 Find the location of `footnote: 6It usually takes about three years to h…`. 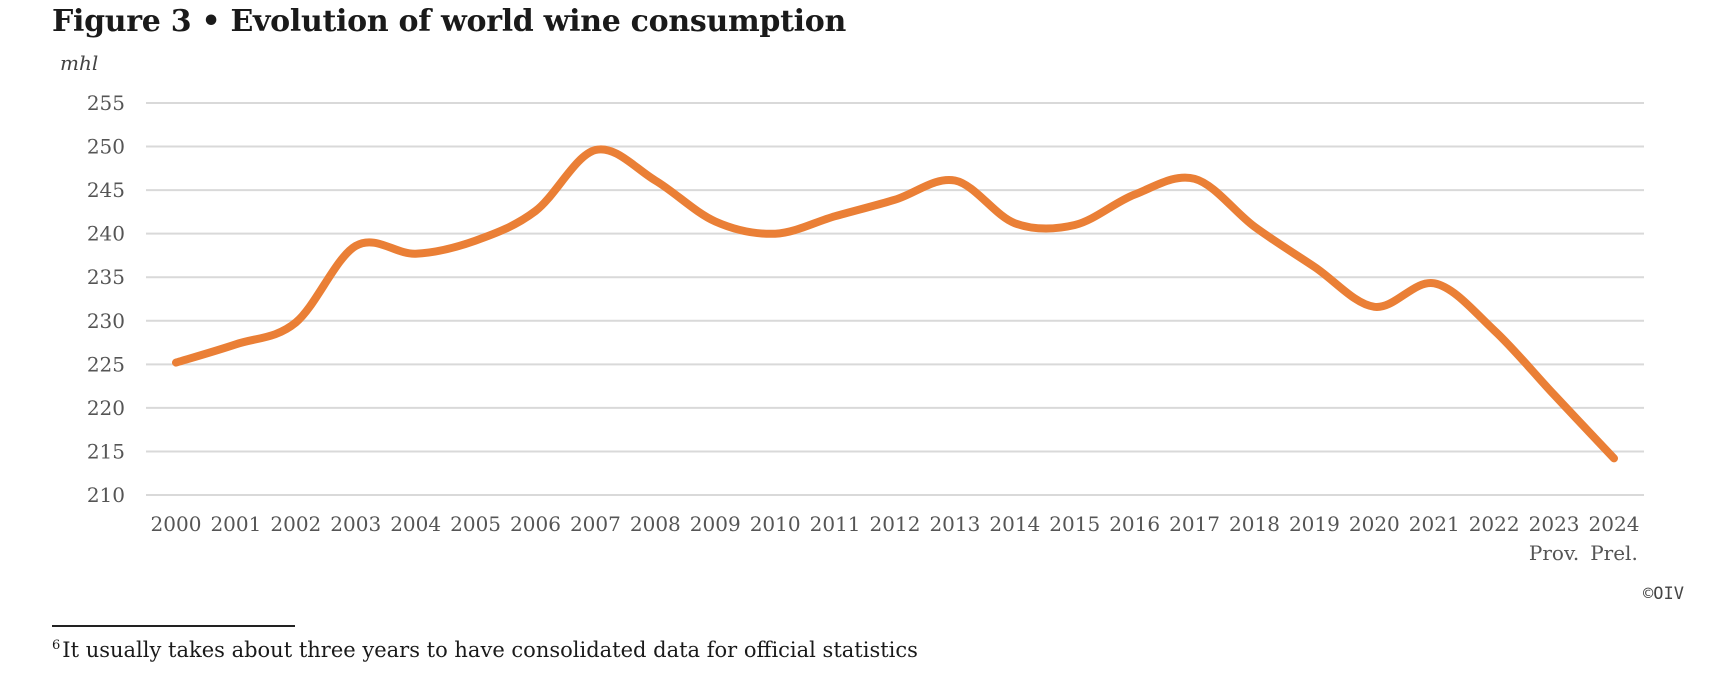

footnote: 6It usually takes about three years to h… is located at coordinates (485, 650).